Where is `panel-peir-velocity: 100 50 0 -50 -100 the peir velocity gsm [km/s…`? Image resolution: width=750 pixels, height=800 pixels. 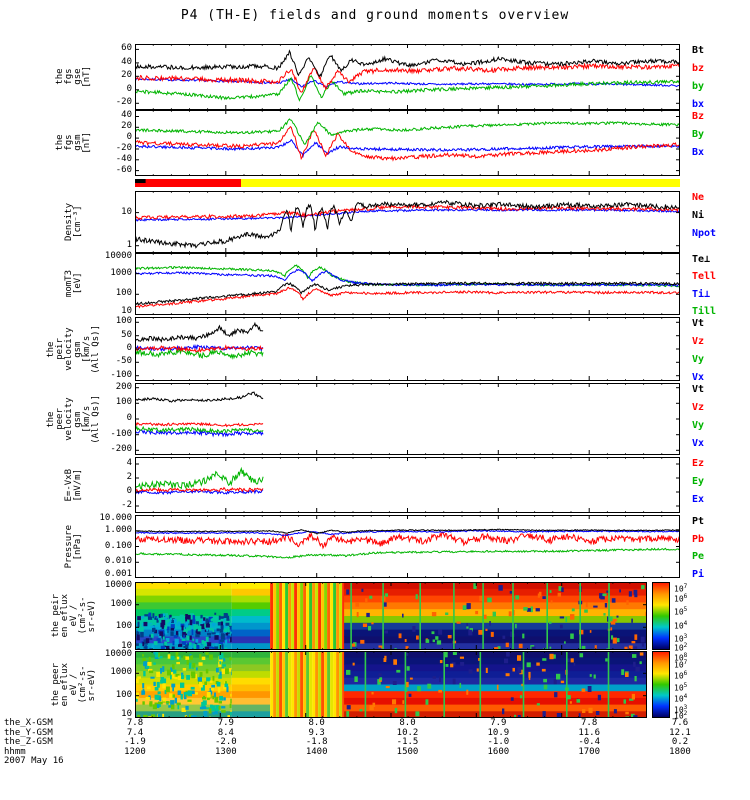 panel-peir-velocity: 100 50 0 -50 -100 the peir velocity gsm [km/s… is located at coordinates (375, 349).